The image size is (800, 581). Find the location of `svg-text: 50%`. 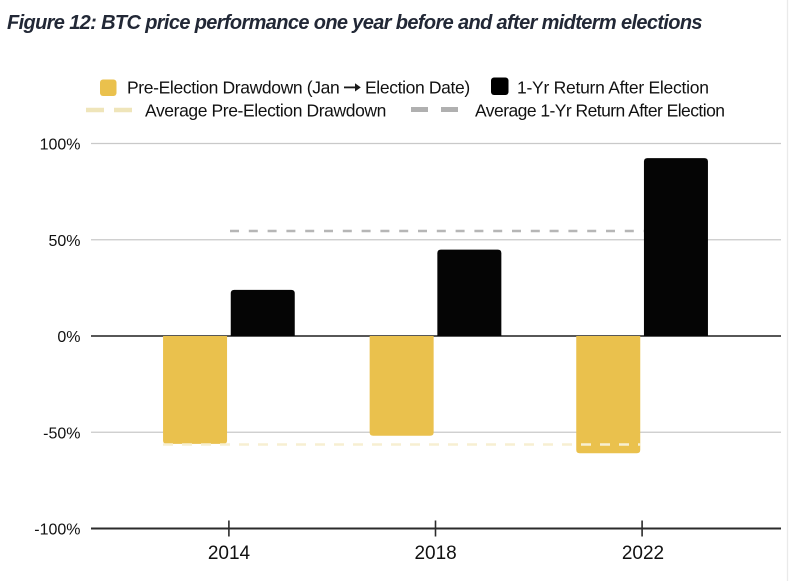

svg-text: 50% is located at coordinates (64, 241).